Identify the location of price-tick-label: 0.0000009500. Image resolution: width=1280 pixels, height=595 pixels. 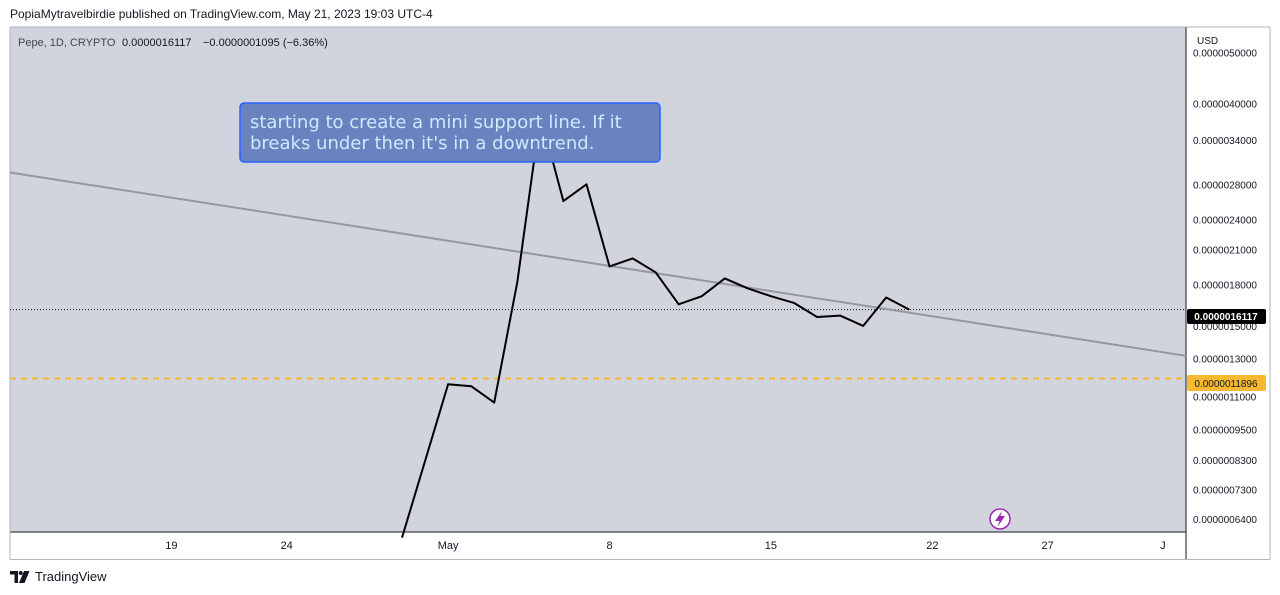
(1225, 431).